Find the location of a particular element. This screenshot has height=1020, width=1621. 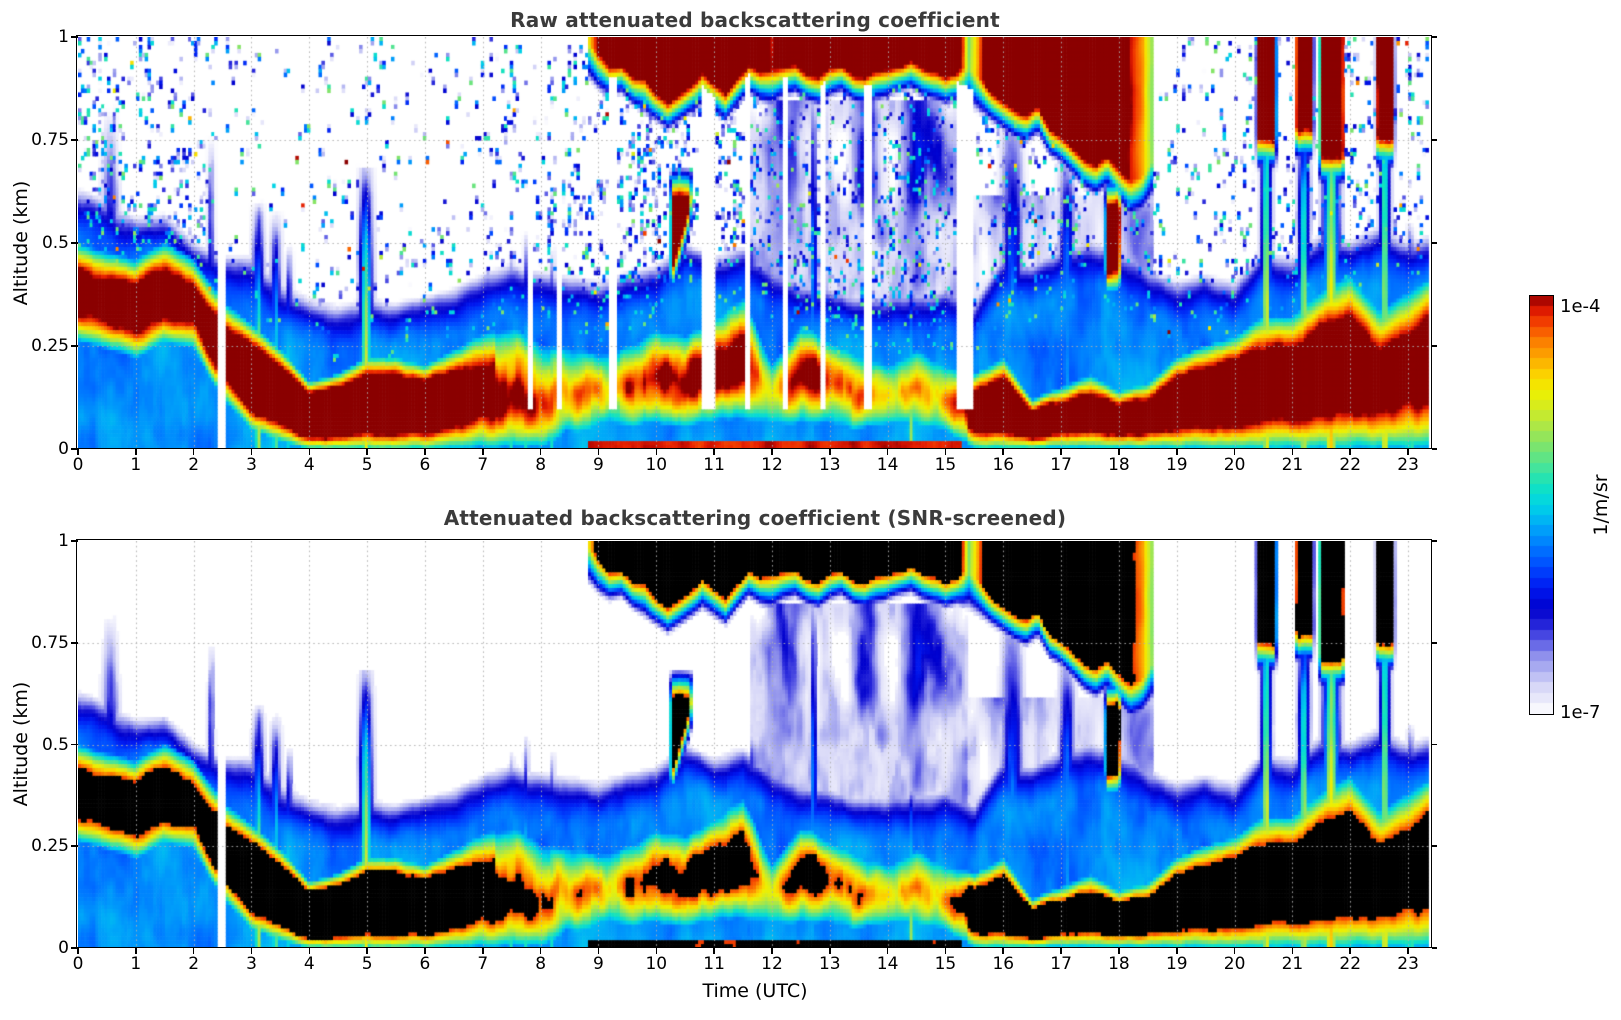

x-tick-label: 2 is located at coordinates (194, 964).